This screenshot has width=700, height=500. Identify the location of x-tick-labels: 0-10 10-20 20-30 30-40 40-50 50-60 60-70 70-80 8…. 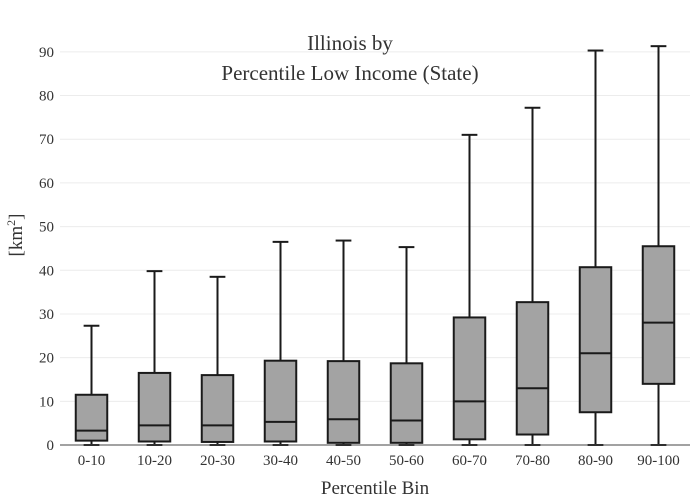
(379, 461).